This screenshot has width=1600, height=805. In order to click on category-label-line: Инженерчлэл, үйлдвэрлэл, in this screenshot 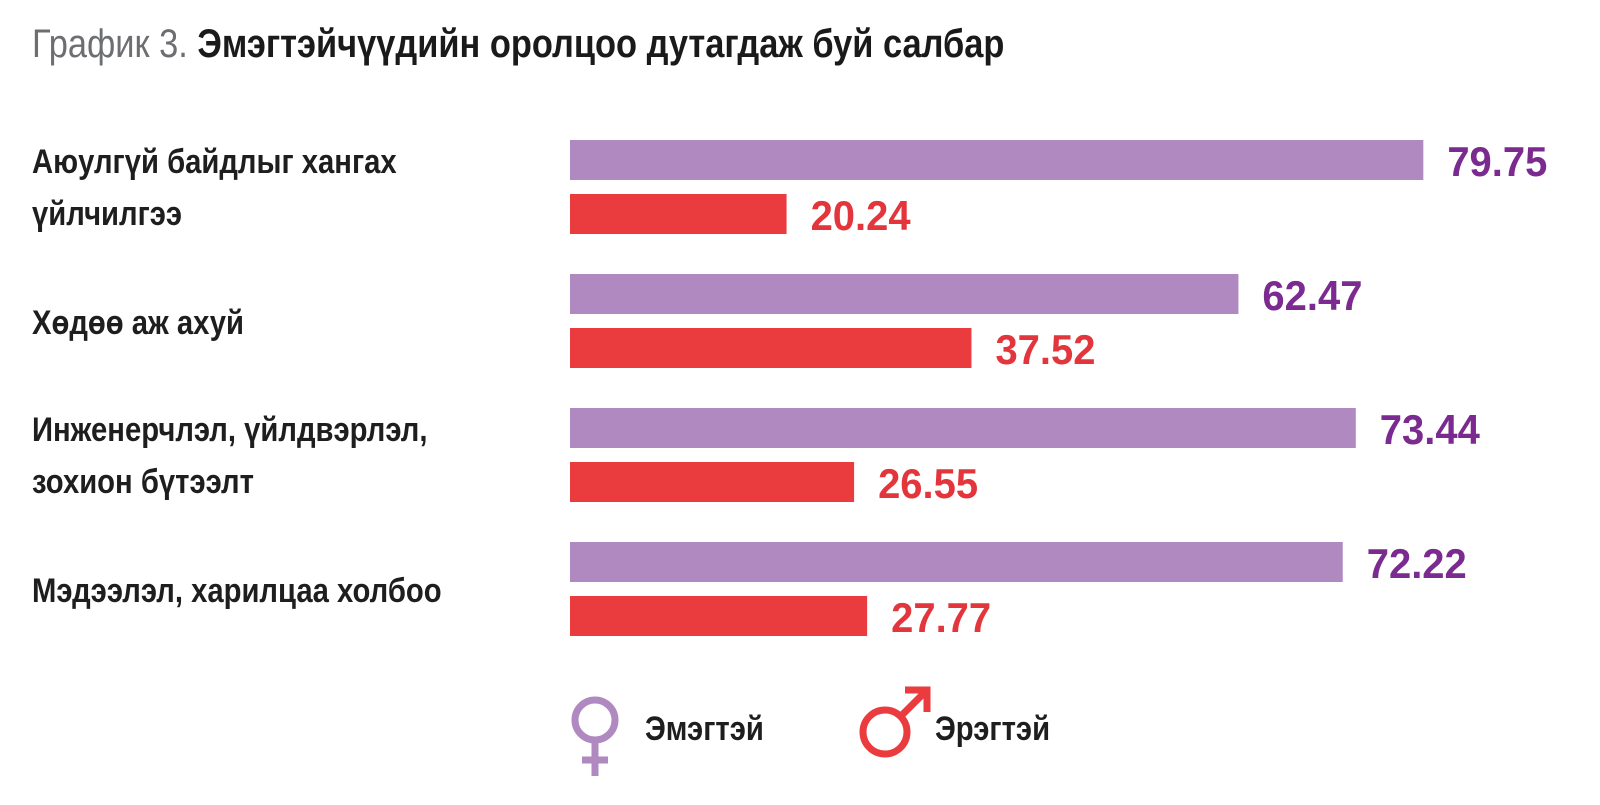, I will do `click(230, 430)`.